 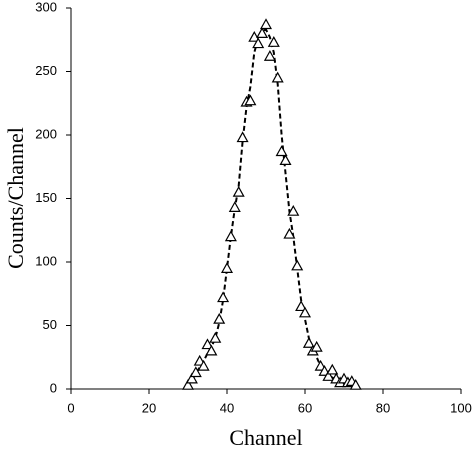 What do you see at coordinates (46, 133) in the screenshot?
I see `y-tick-label: 200` at bounding box center [46, 133].